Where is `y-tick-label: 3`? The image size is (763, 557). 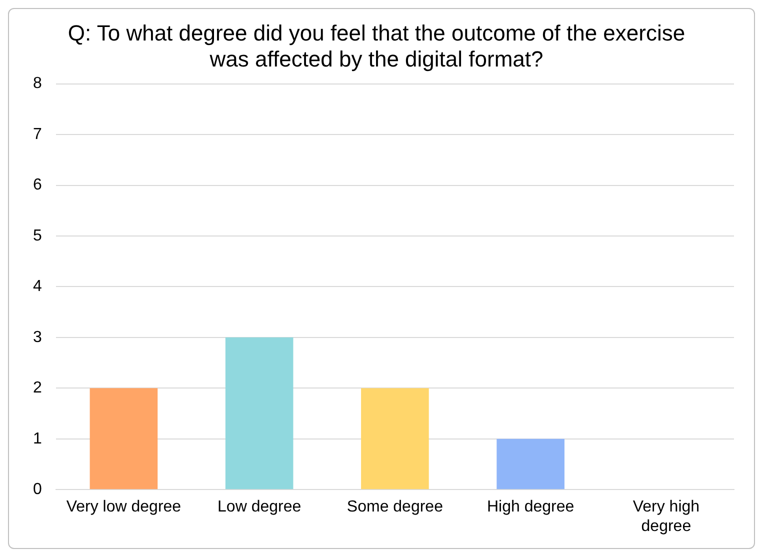 y-tick-label: 3 is located at coordinates (37, 337).